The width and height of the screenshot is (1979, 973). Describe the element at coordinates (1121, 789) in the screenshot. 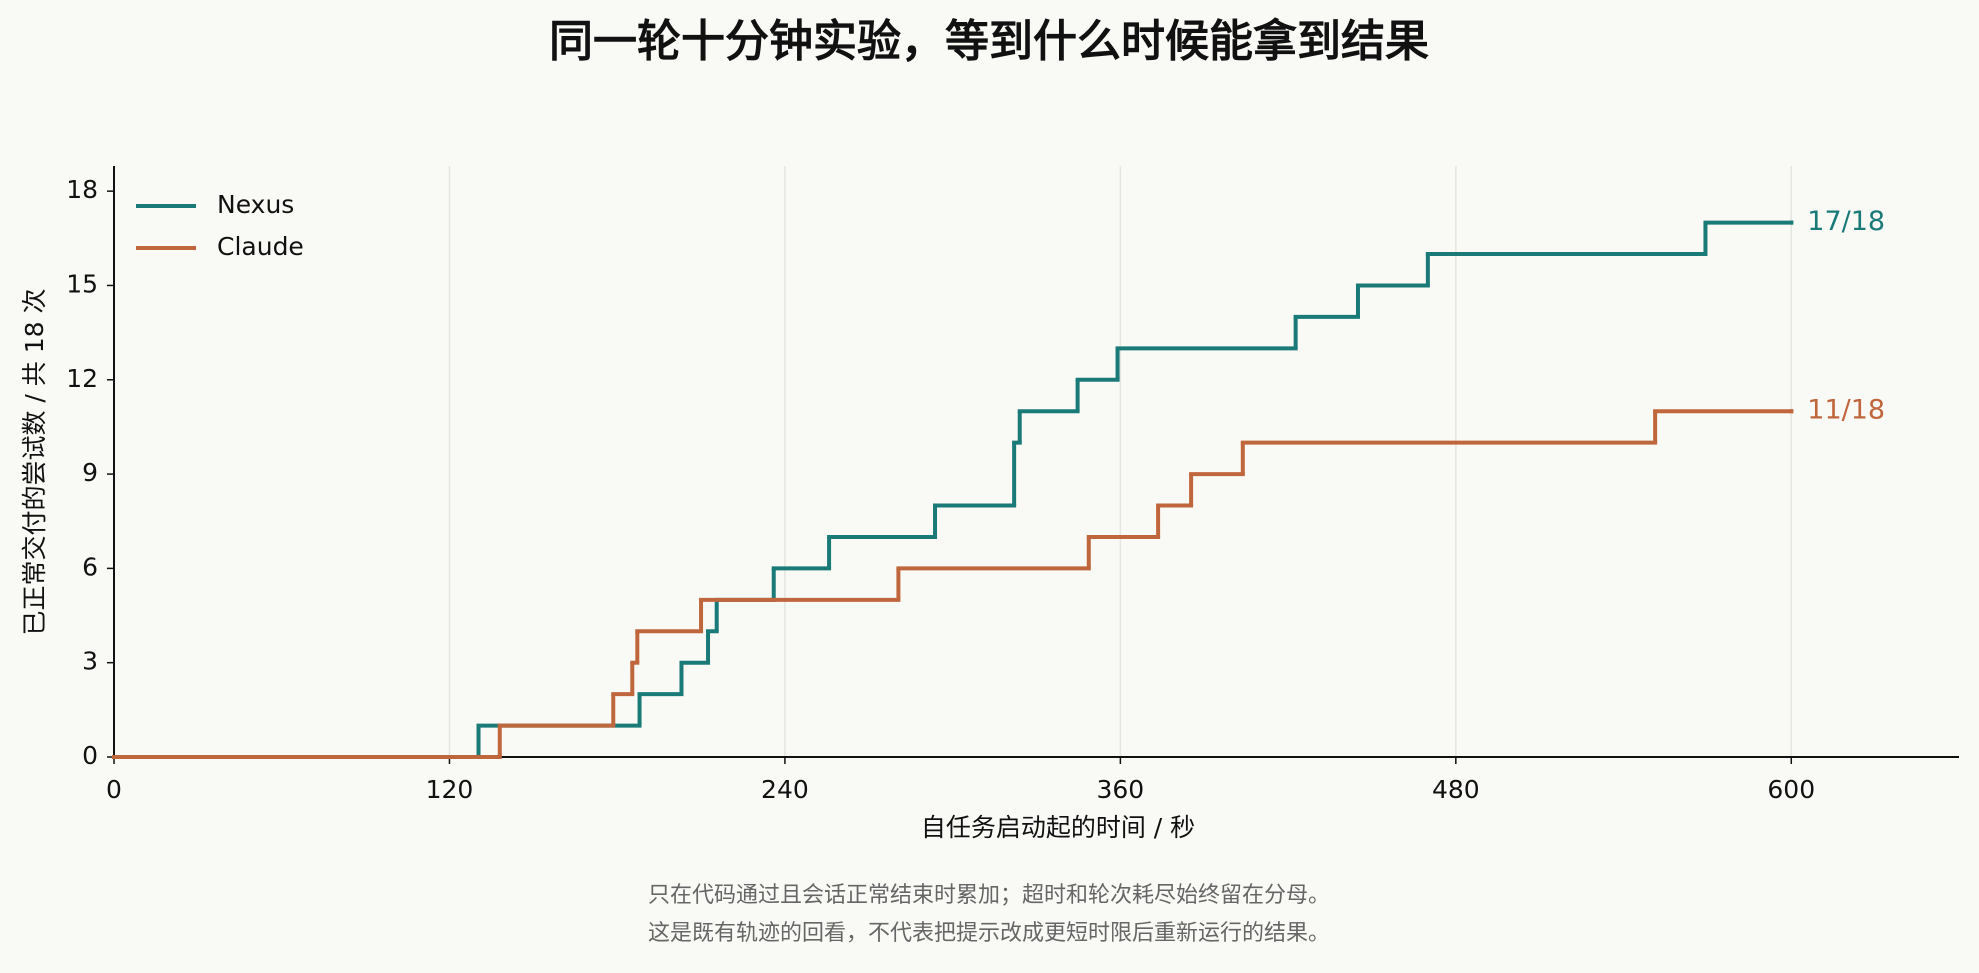

I see `x-tick-label: 360` at that location.